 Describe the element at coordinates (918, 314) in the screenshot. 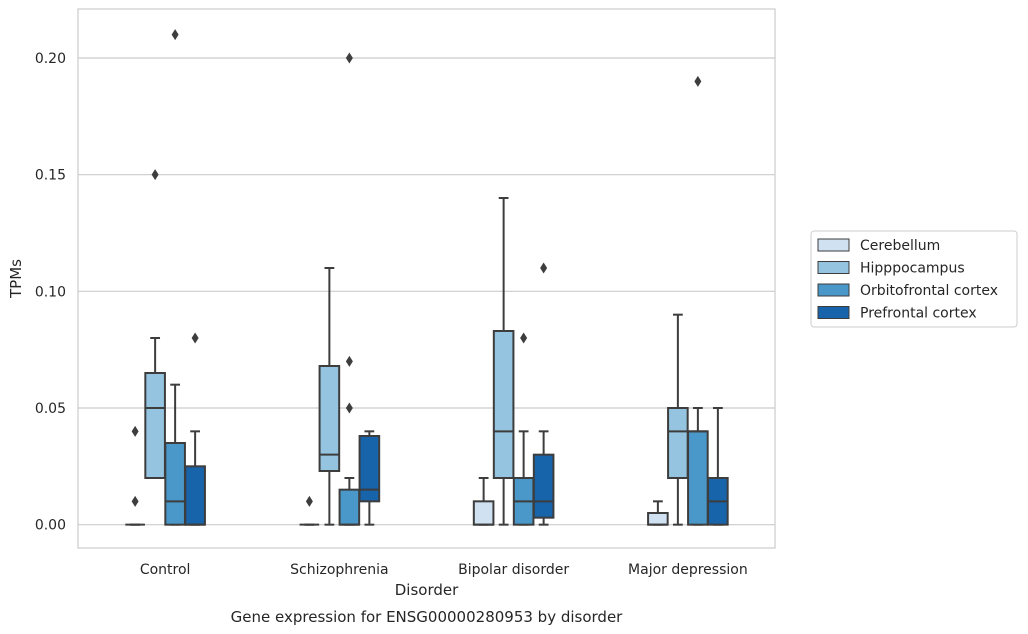

I see `legend-label: Prefrontal cortex` at that location.